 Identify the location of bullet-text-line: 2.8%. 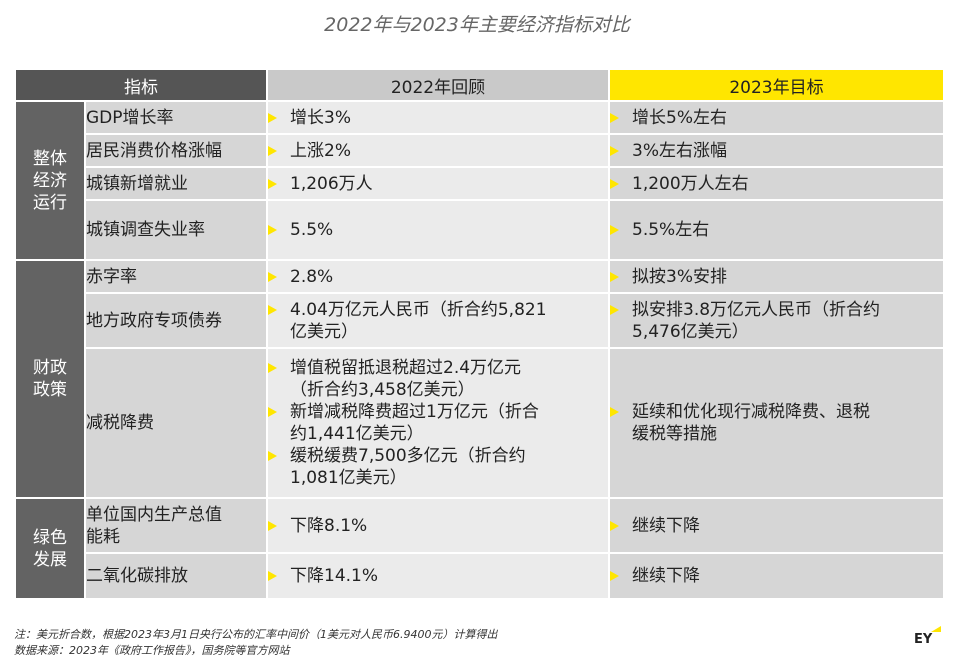
(312, 276).